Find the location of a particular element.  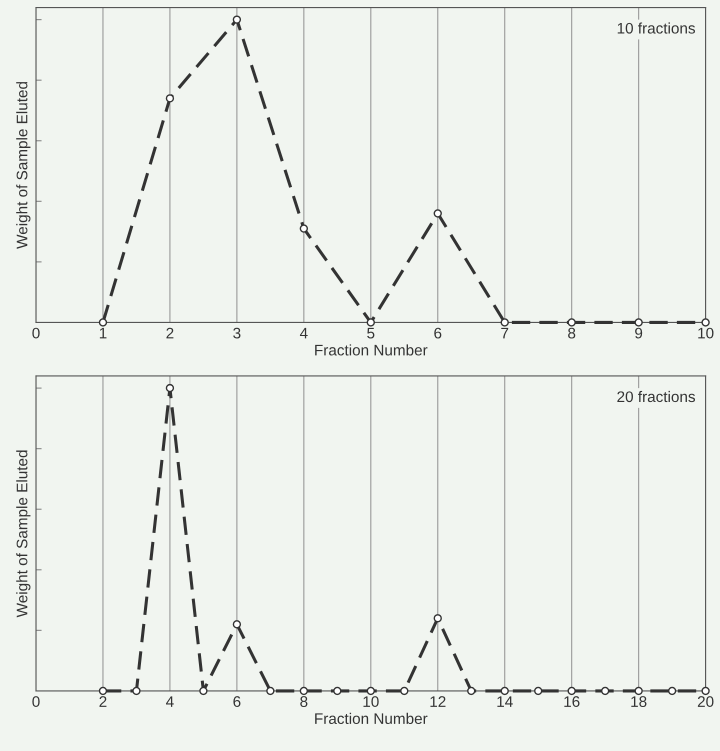

x-tick-label: 14 is located at coordinates (505, 701).